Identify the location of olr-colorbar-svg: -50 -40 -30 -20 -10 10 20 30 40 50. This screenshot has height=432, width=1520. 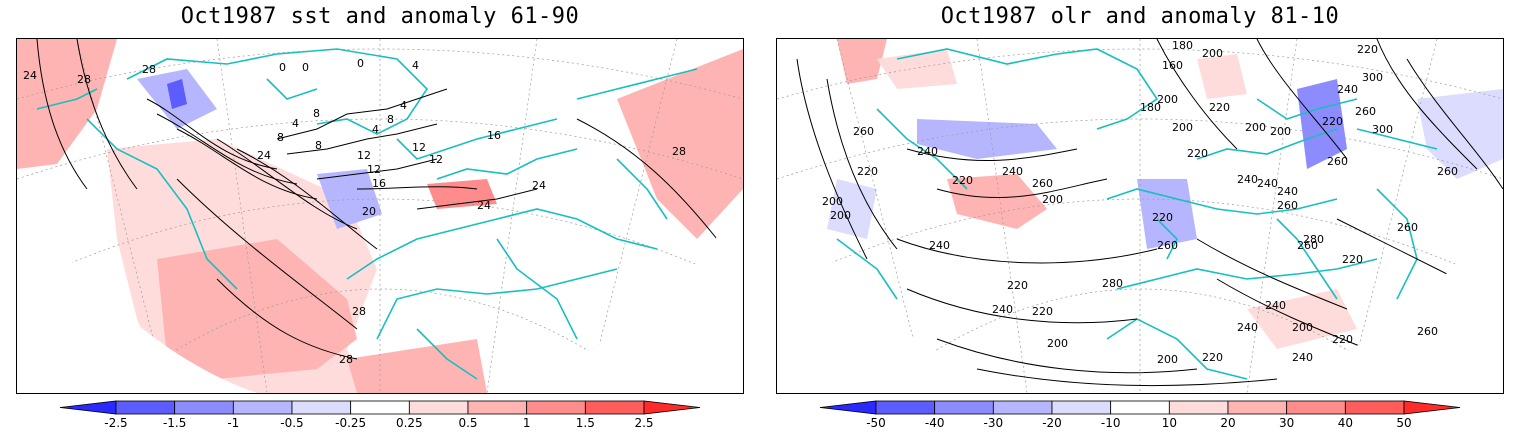
(1140, 415).